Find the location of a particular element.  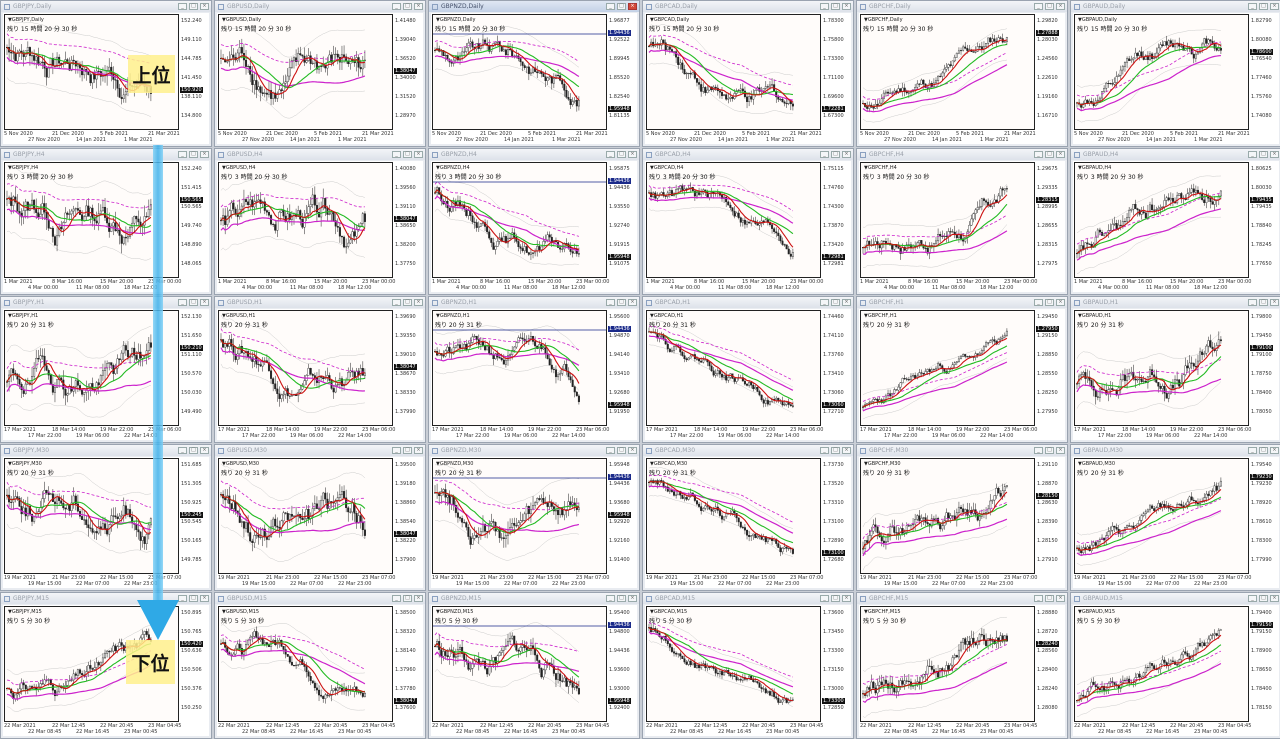

window-titlebar: GBPCHF,Daily_□× is located at coordinates (962, 6).